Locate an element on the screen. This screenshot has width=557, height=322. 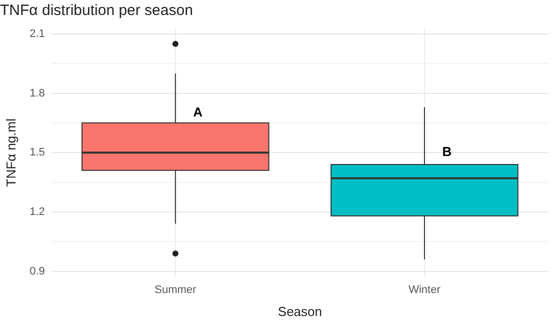
x-axis-title: Season is located at coordinates (300, 311).